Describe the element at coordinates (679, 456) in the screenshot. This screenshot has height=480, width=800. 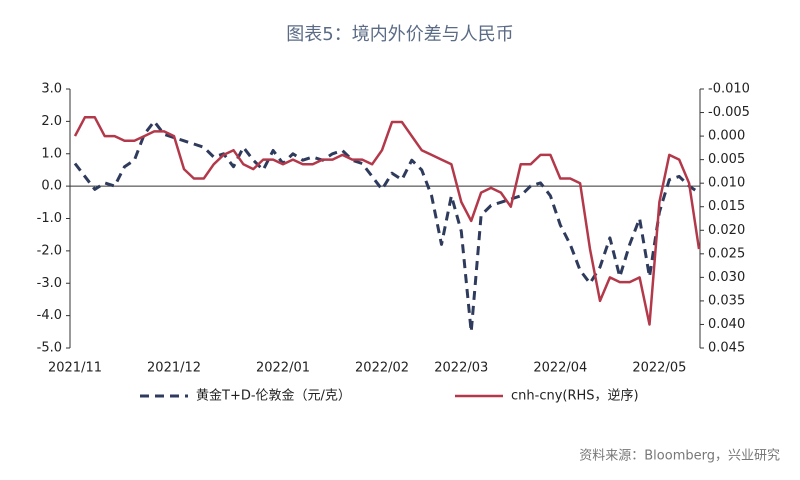
I see `source-note: 资料来源：Bloomberg，兴业研究` at that location.